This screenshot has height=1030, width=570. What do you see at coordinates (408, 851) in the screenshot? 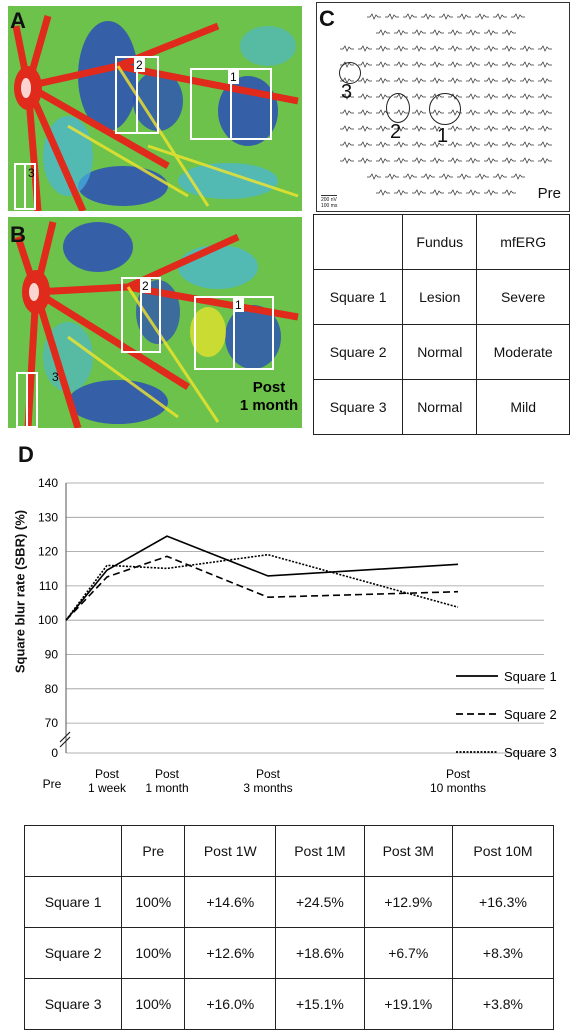
I see `table-header-cell: Post 3M` at bounding box center [408, 851].